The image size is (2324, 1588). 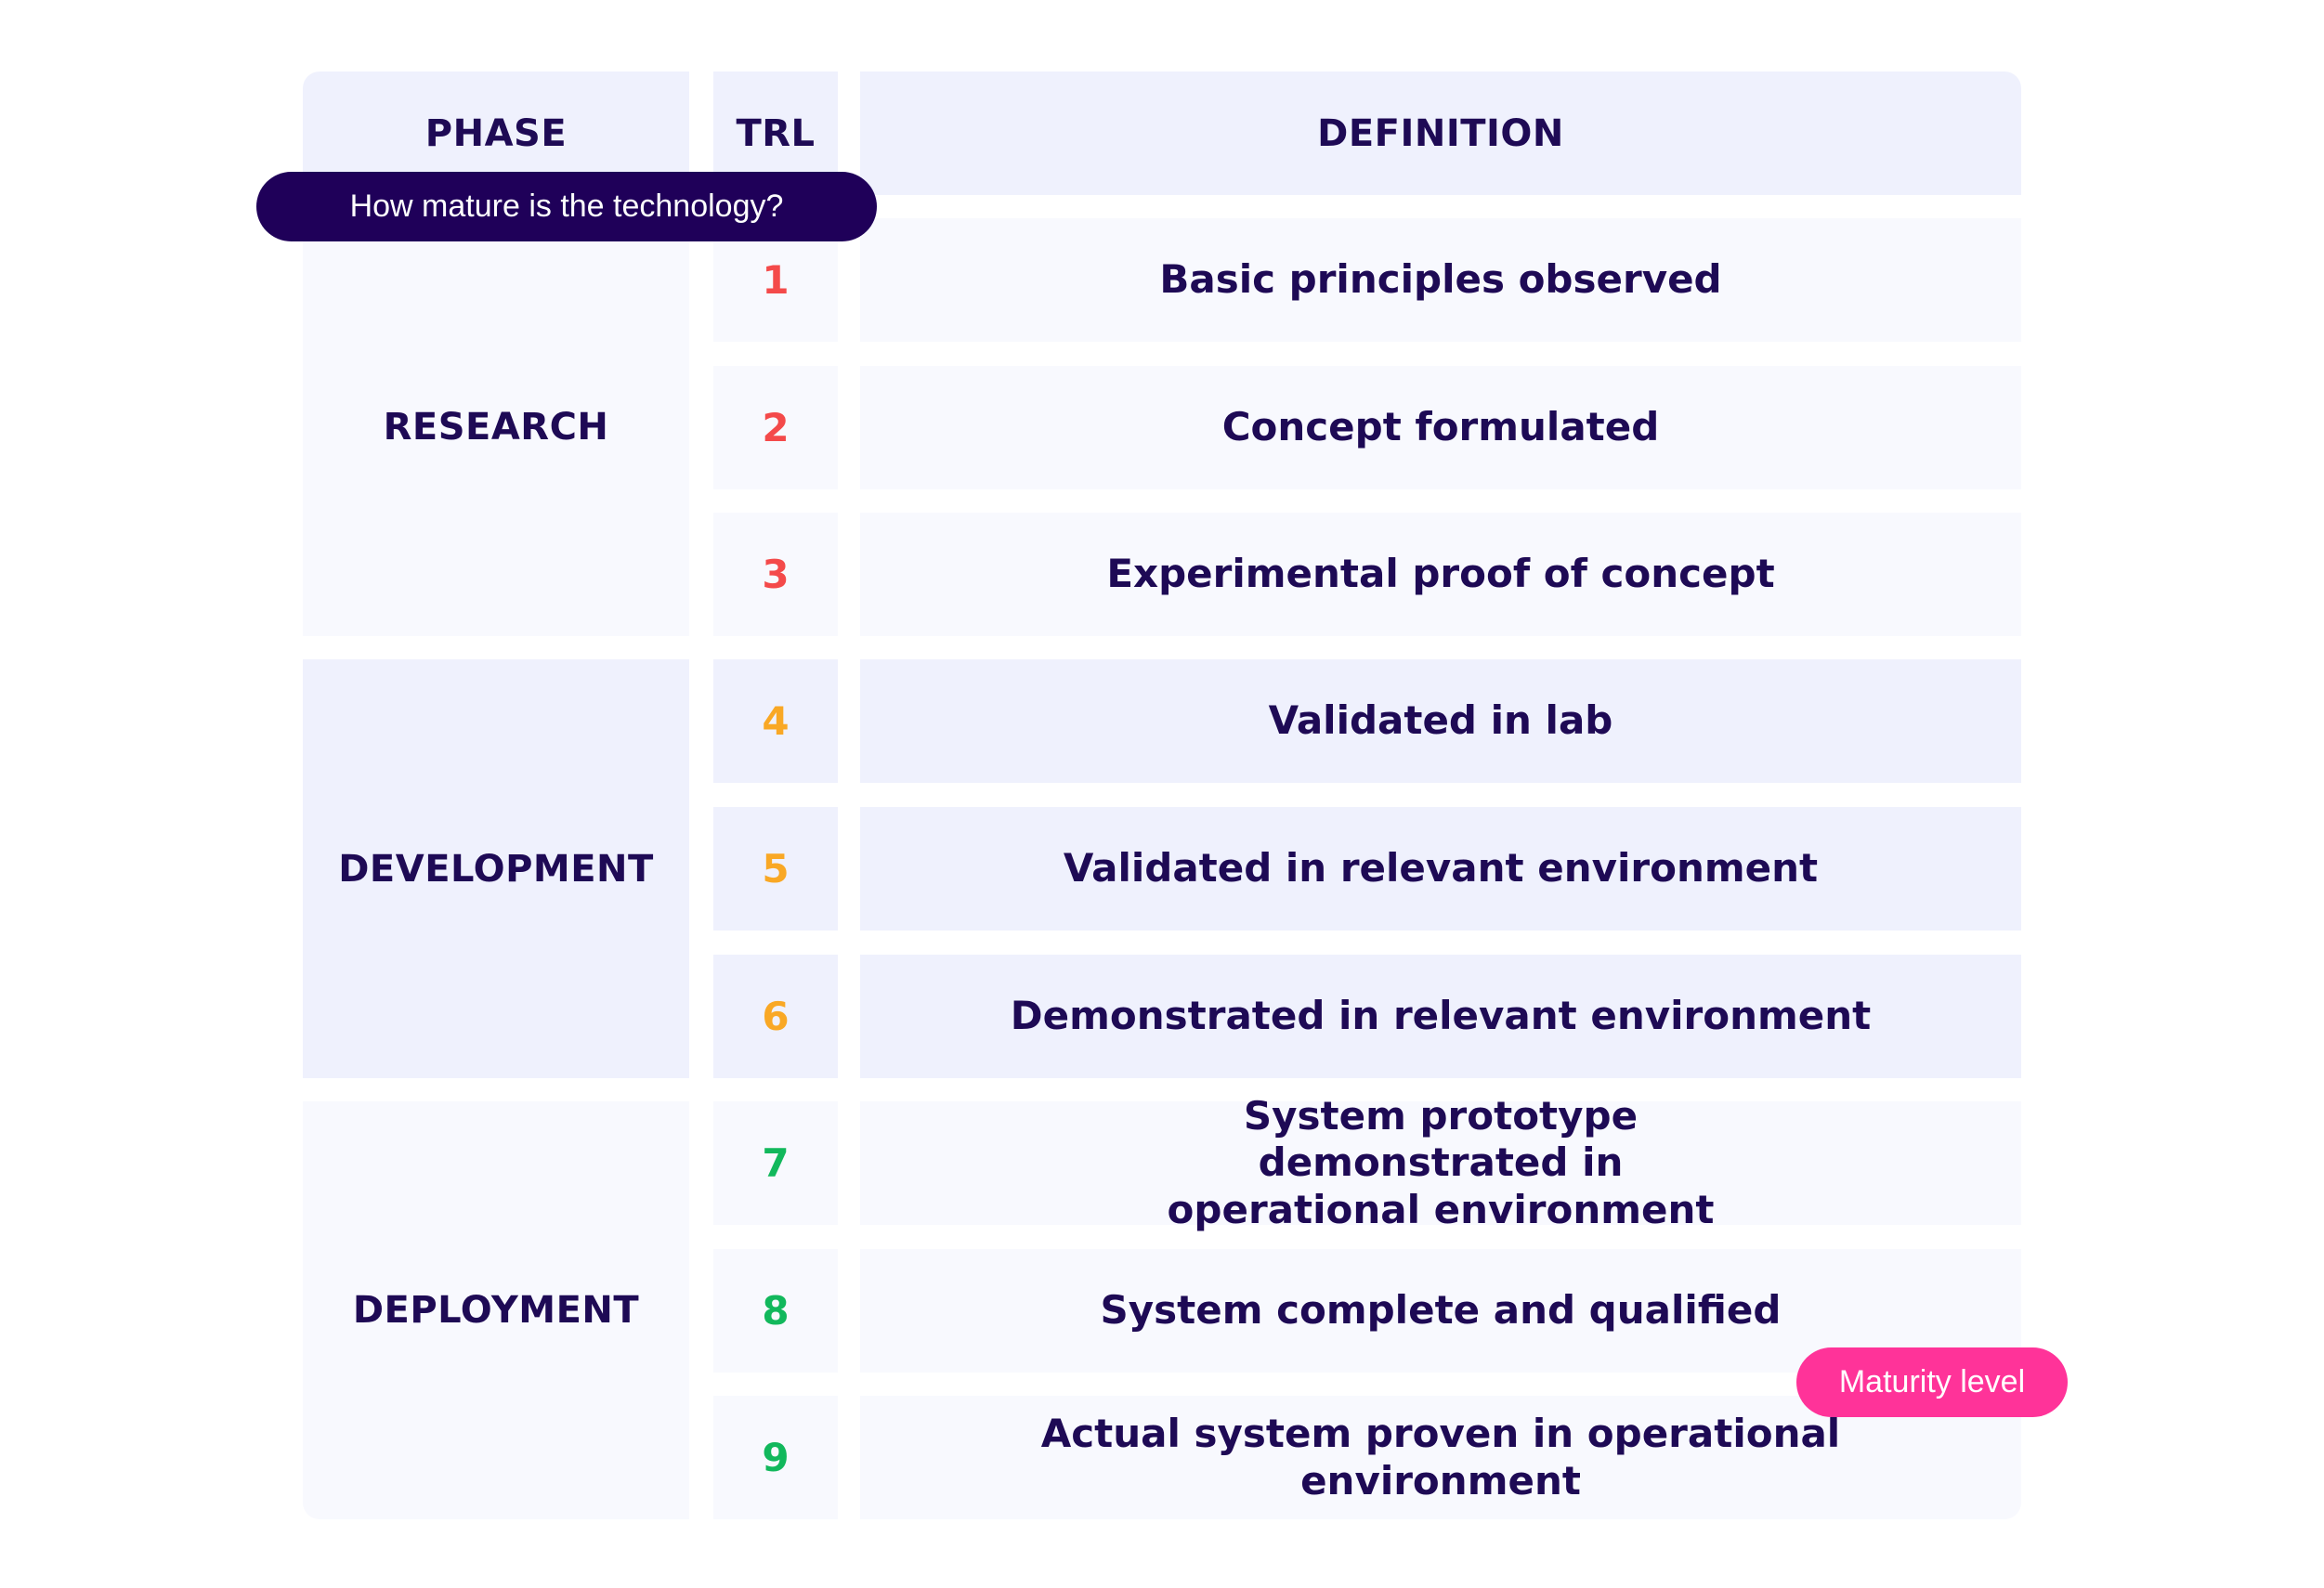 I want to click on trl-level-2: 2, so click(x=775, y=428).